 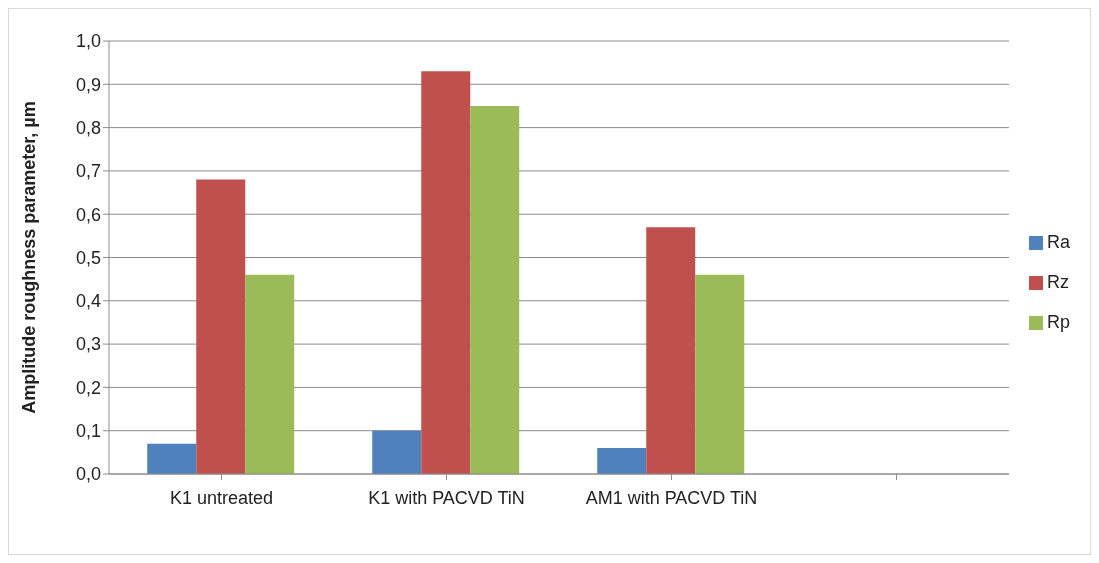 What do you see at coordinates (1057, 281) in the screenshot?
I see `legend-label: Rz` at bounding box center [1057, 281].